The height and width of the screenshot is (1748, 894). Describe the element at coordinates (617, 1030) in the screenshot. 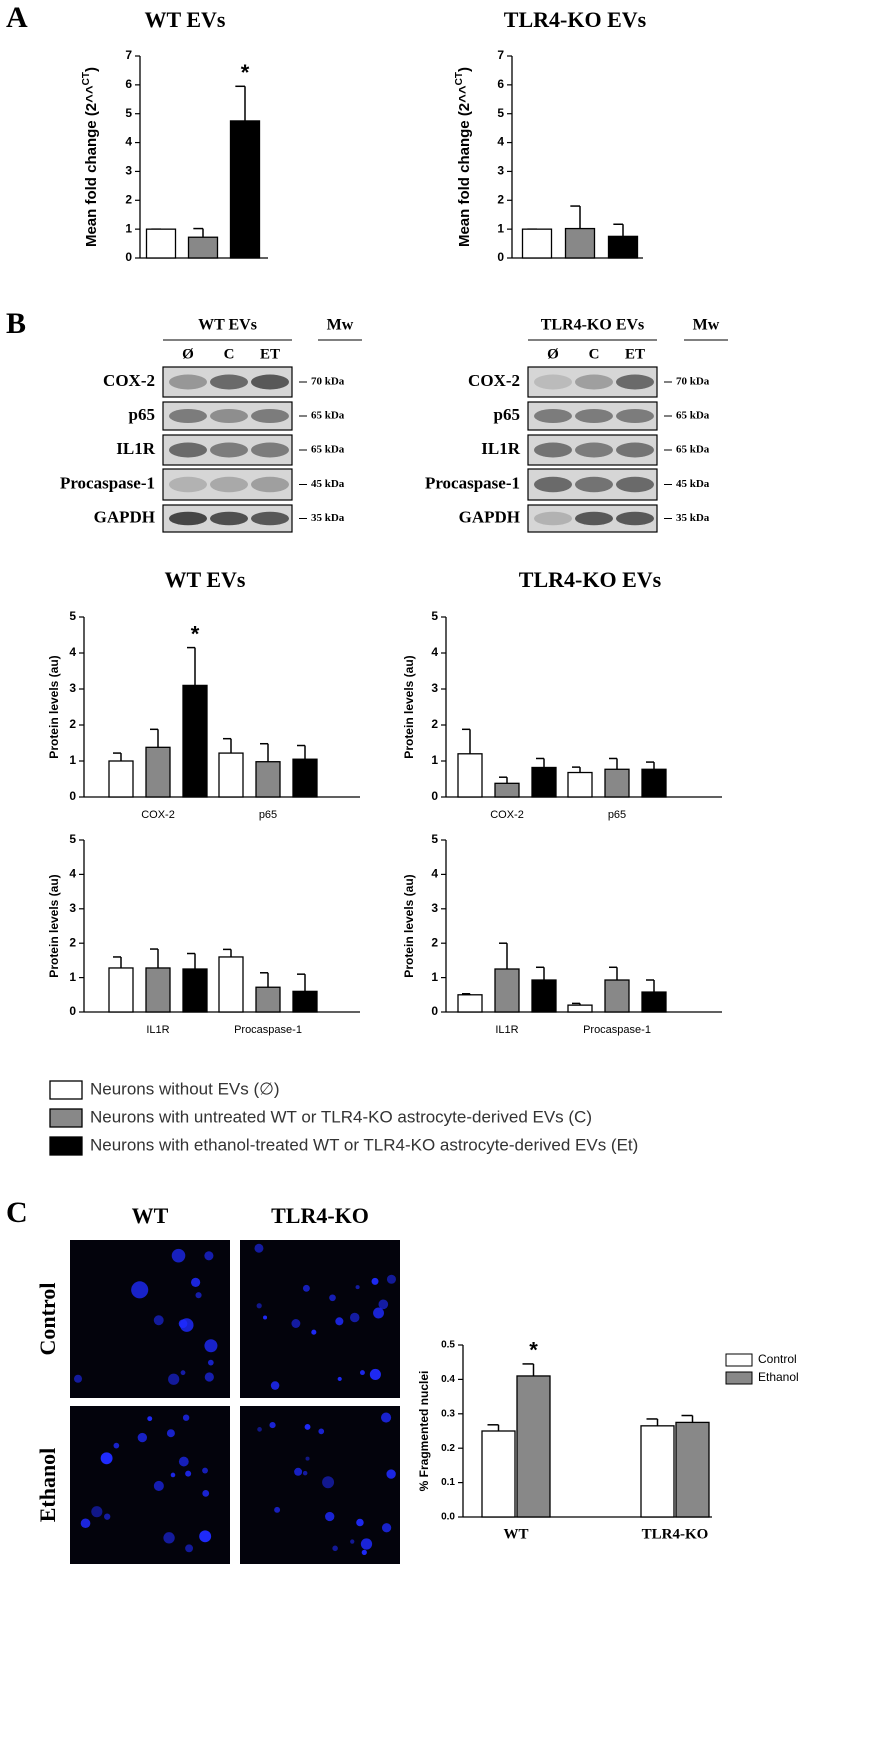

I see `x-tick-label: Procaspase-1` at that location.